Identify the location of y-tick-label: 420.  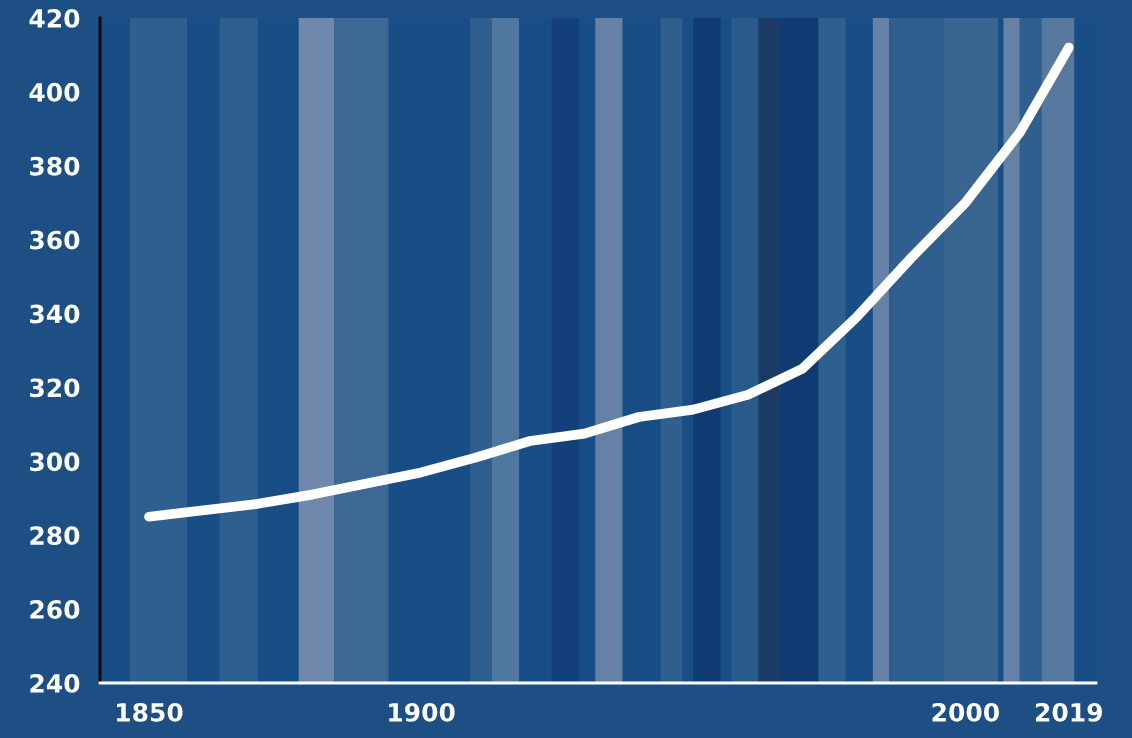
(54, 18).